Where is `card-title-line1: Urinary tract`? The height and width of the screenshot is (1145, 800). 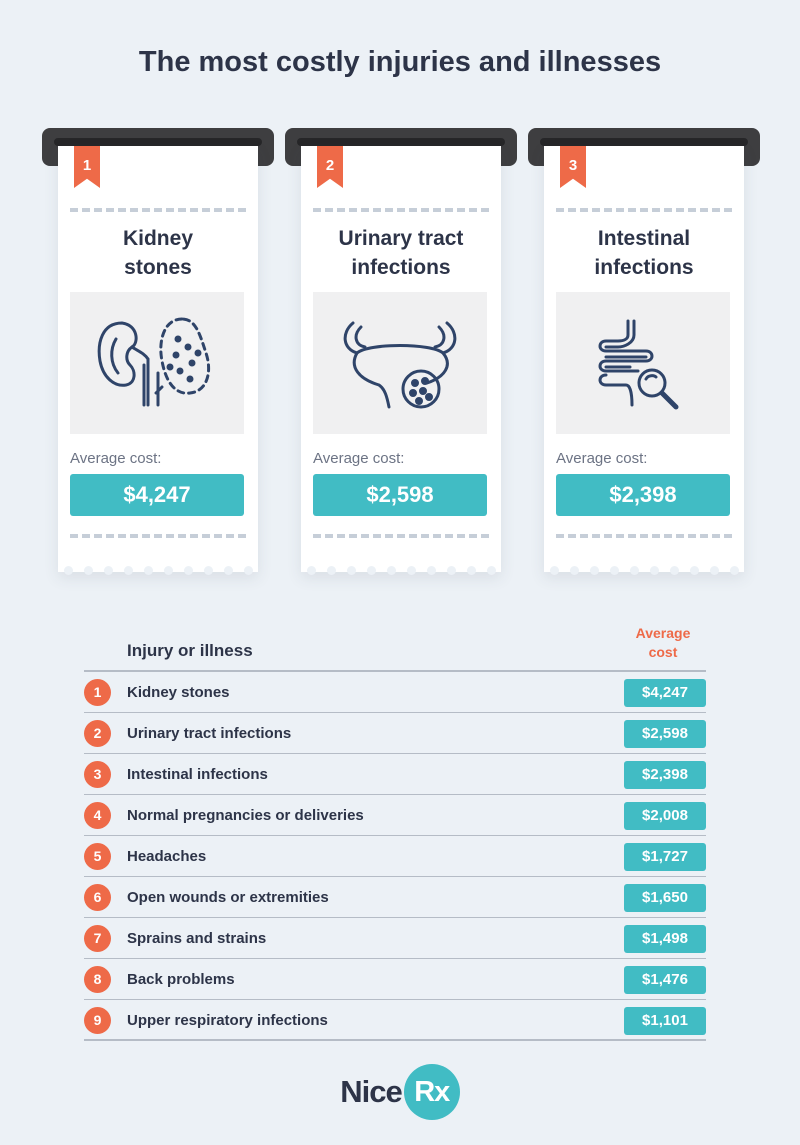
card-title-line1: Urinary tract is located at coordinates (401, 238).